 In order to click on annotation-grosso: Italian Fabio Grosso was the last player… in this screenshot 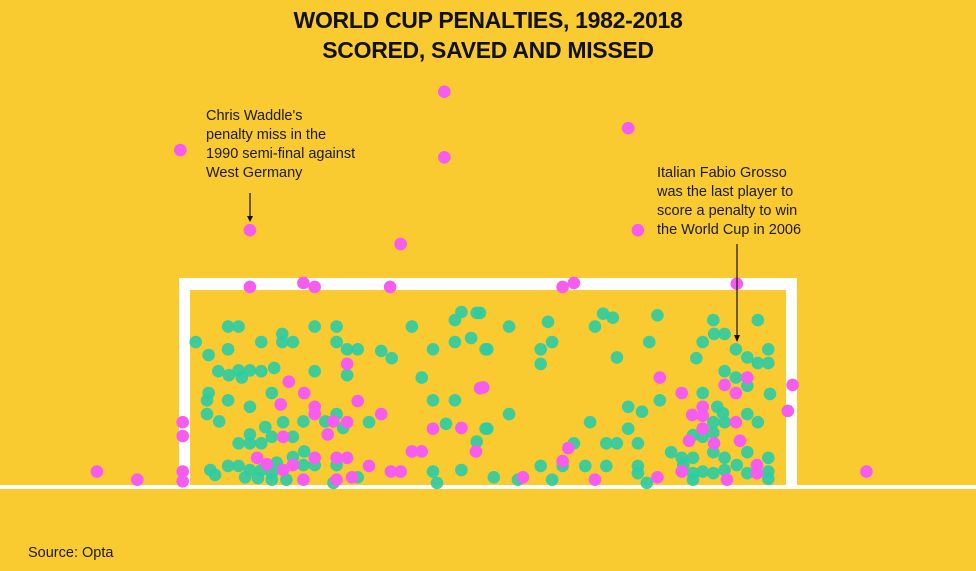, I will do `click(729, 202)`.